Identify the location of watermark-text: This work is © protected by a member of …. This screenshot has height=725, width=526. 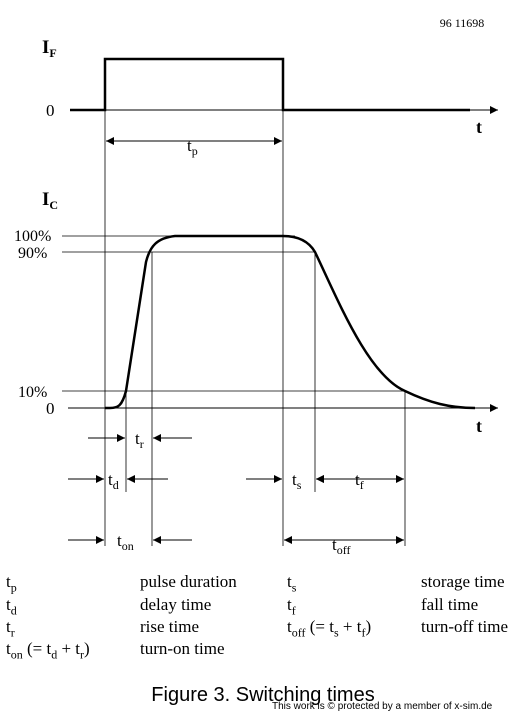
(382, 706).